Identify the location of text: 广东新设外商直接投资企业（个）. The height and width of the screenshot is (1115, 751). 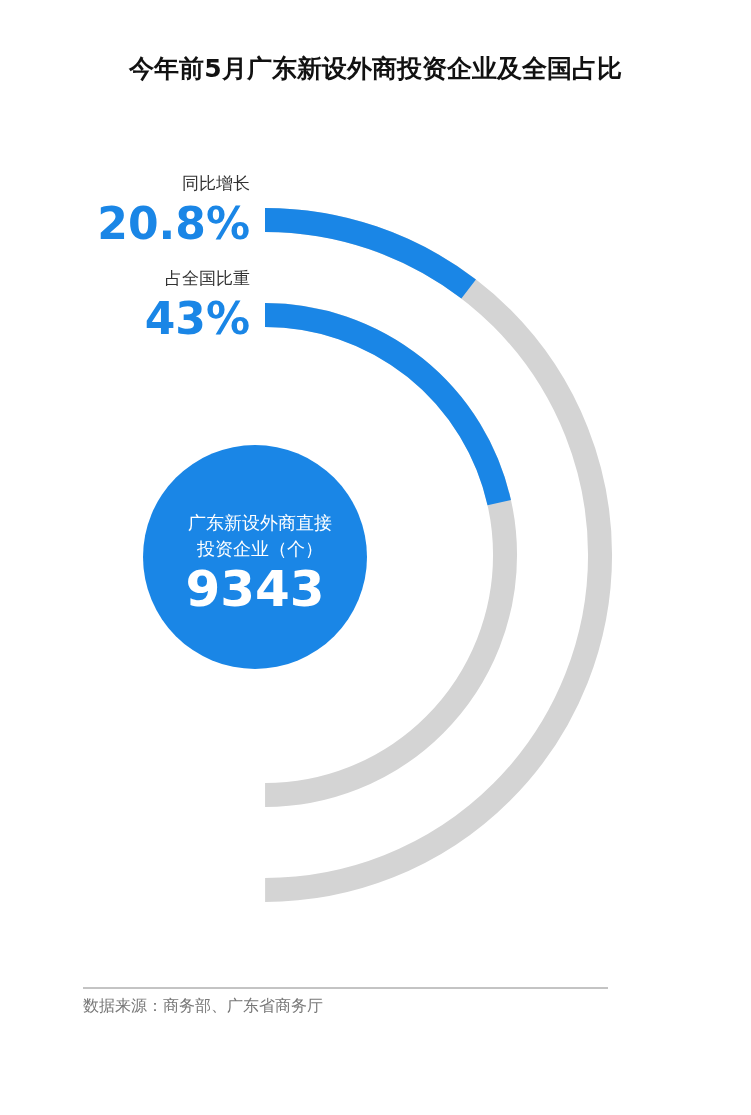
(260, 535).